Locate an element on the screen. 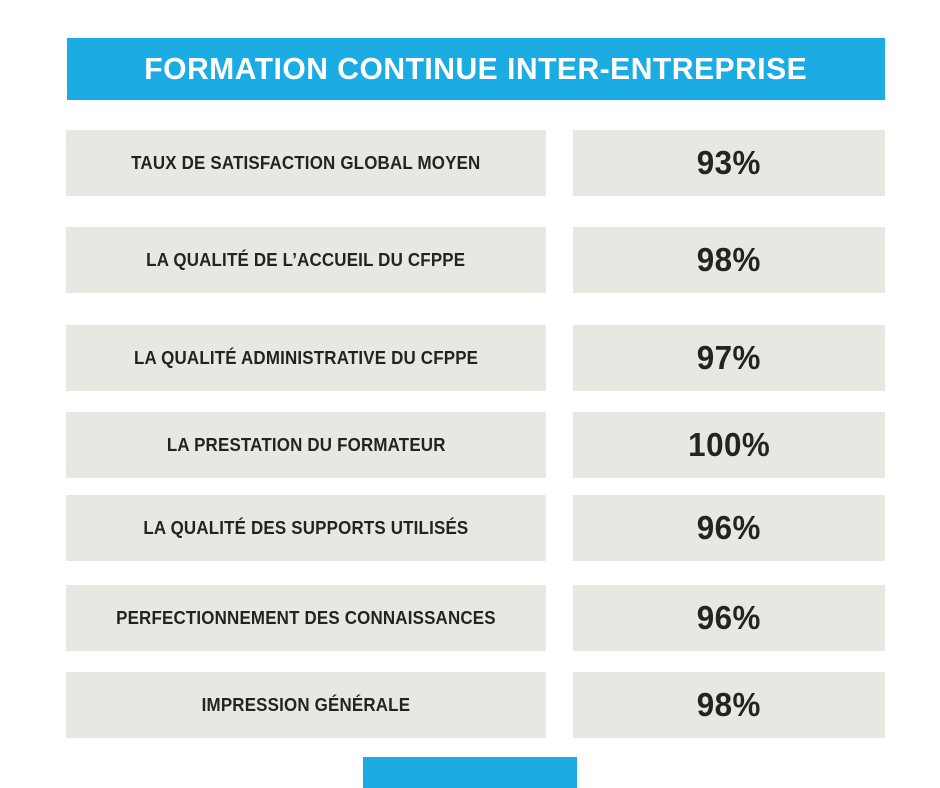  row-label-box: LA PRESTATION DU FORMATEUR is located at coordinates (306, 445).